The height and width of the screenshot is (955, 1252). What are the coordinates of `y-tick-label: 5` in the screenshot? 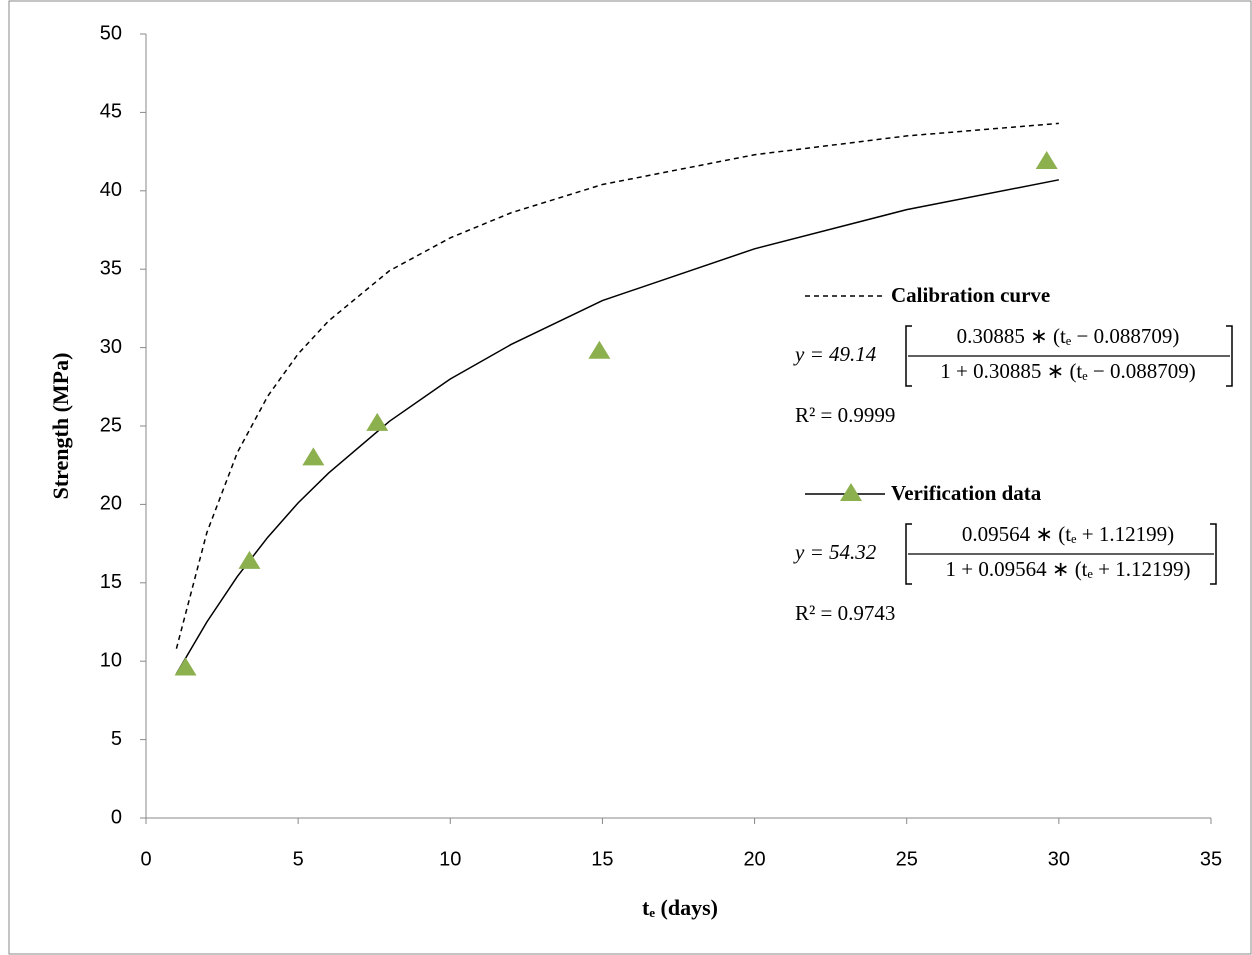 It's located at (116, 739).